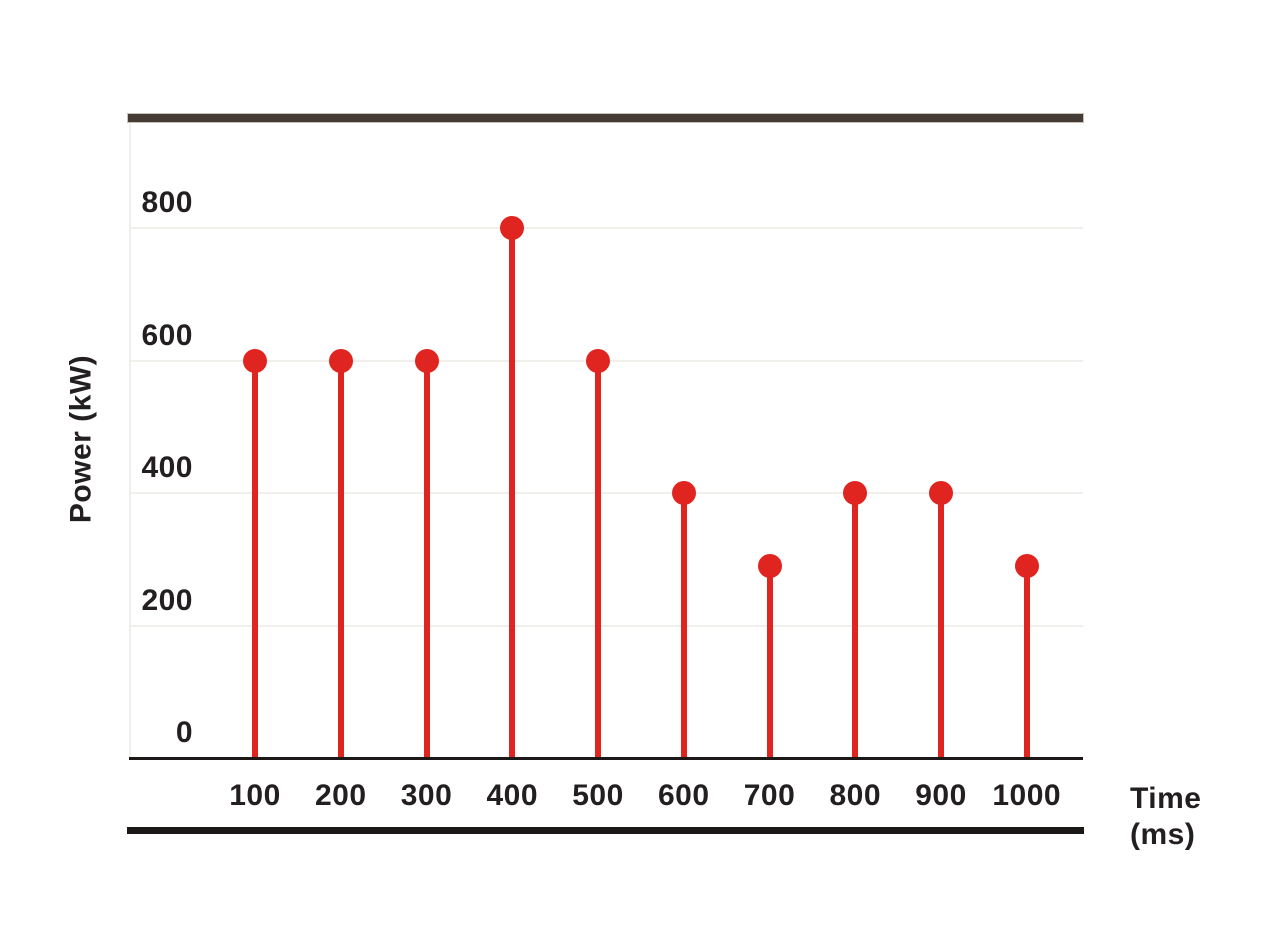 The height and width of the screenshot is (951, 1280). What do you see at coordinates (255, 795) in the screenshot?
I see `x-tick-label: 100` at bounding box center [255, 795].